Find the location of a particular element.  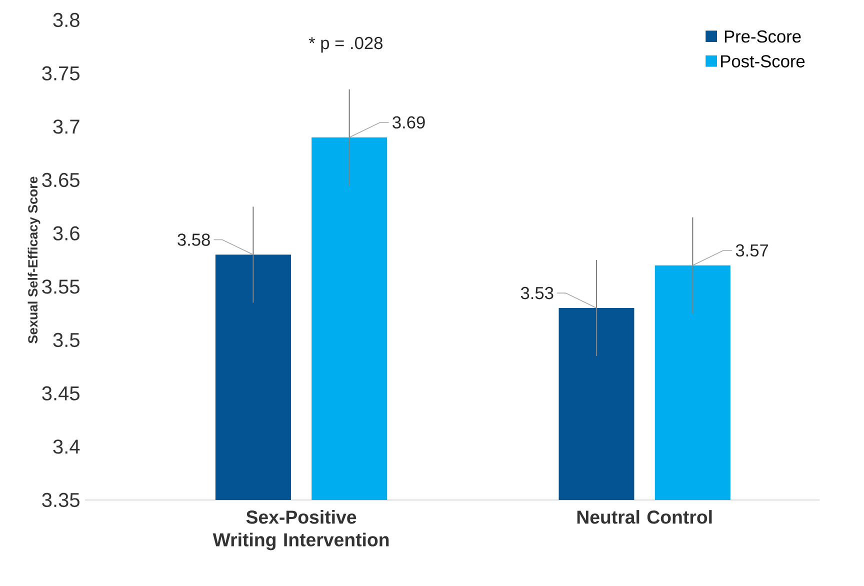

y-tick-label: 3.35 is located at coordinates (61, 500).